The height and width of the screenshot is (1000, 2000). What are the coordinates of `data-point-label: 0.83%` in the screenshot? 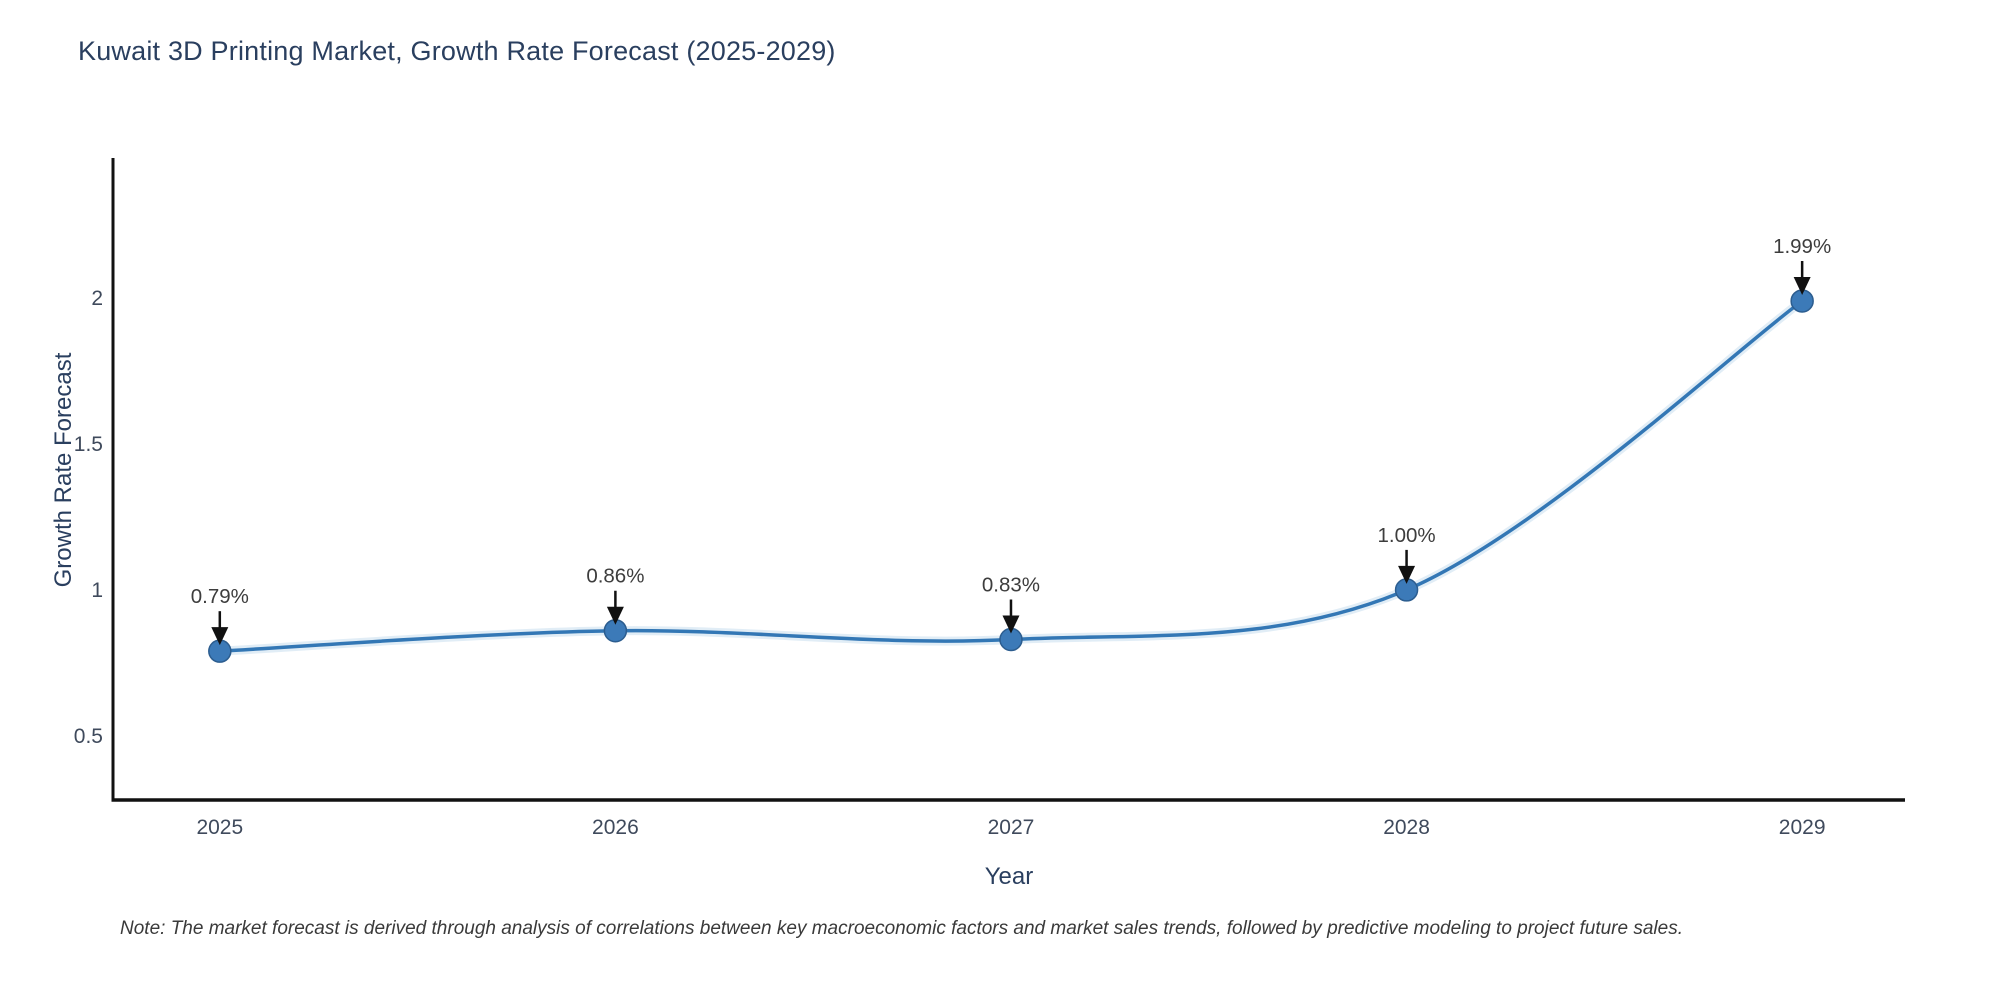 It's located at (1011, 585).